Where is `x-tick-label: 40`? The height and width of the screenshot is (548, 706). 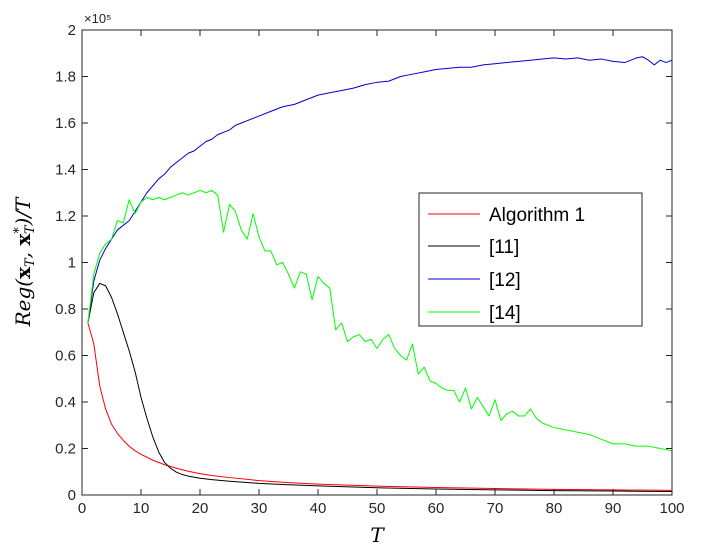
x-tick-label: 40 is located at coordinates (318, 508).